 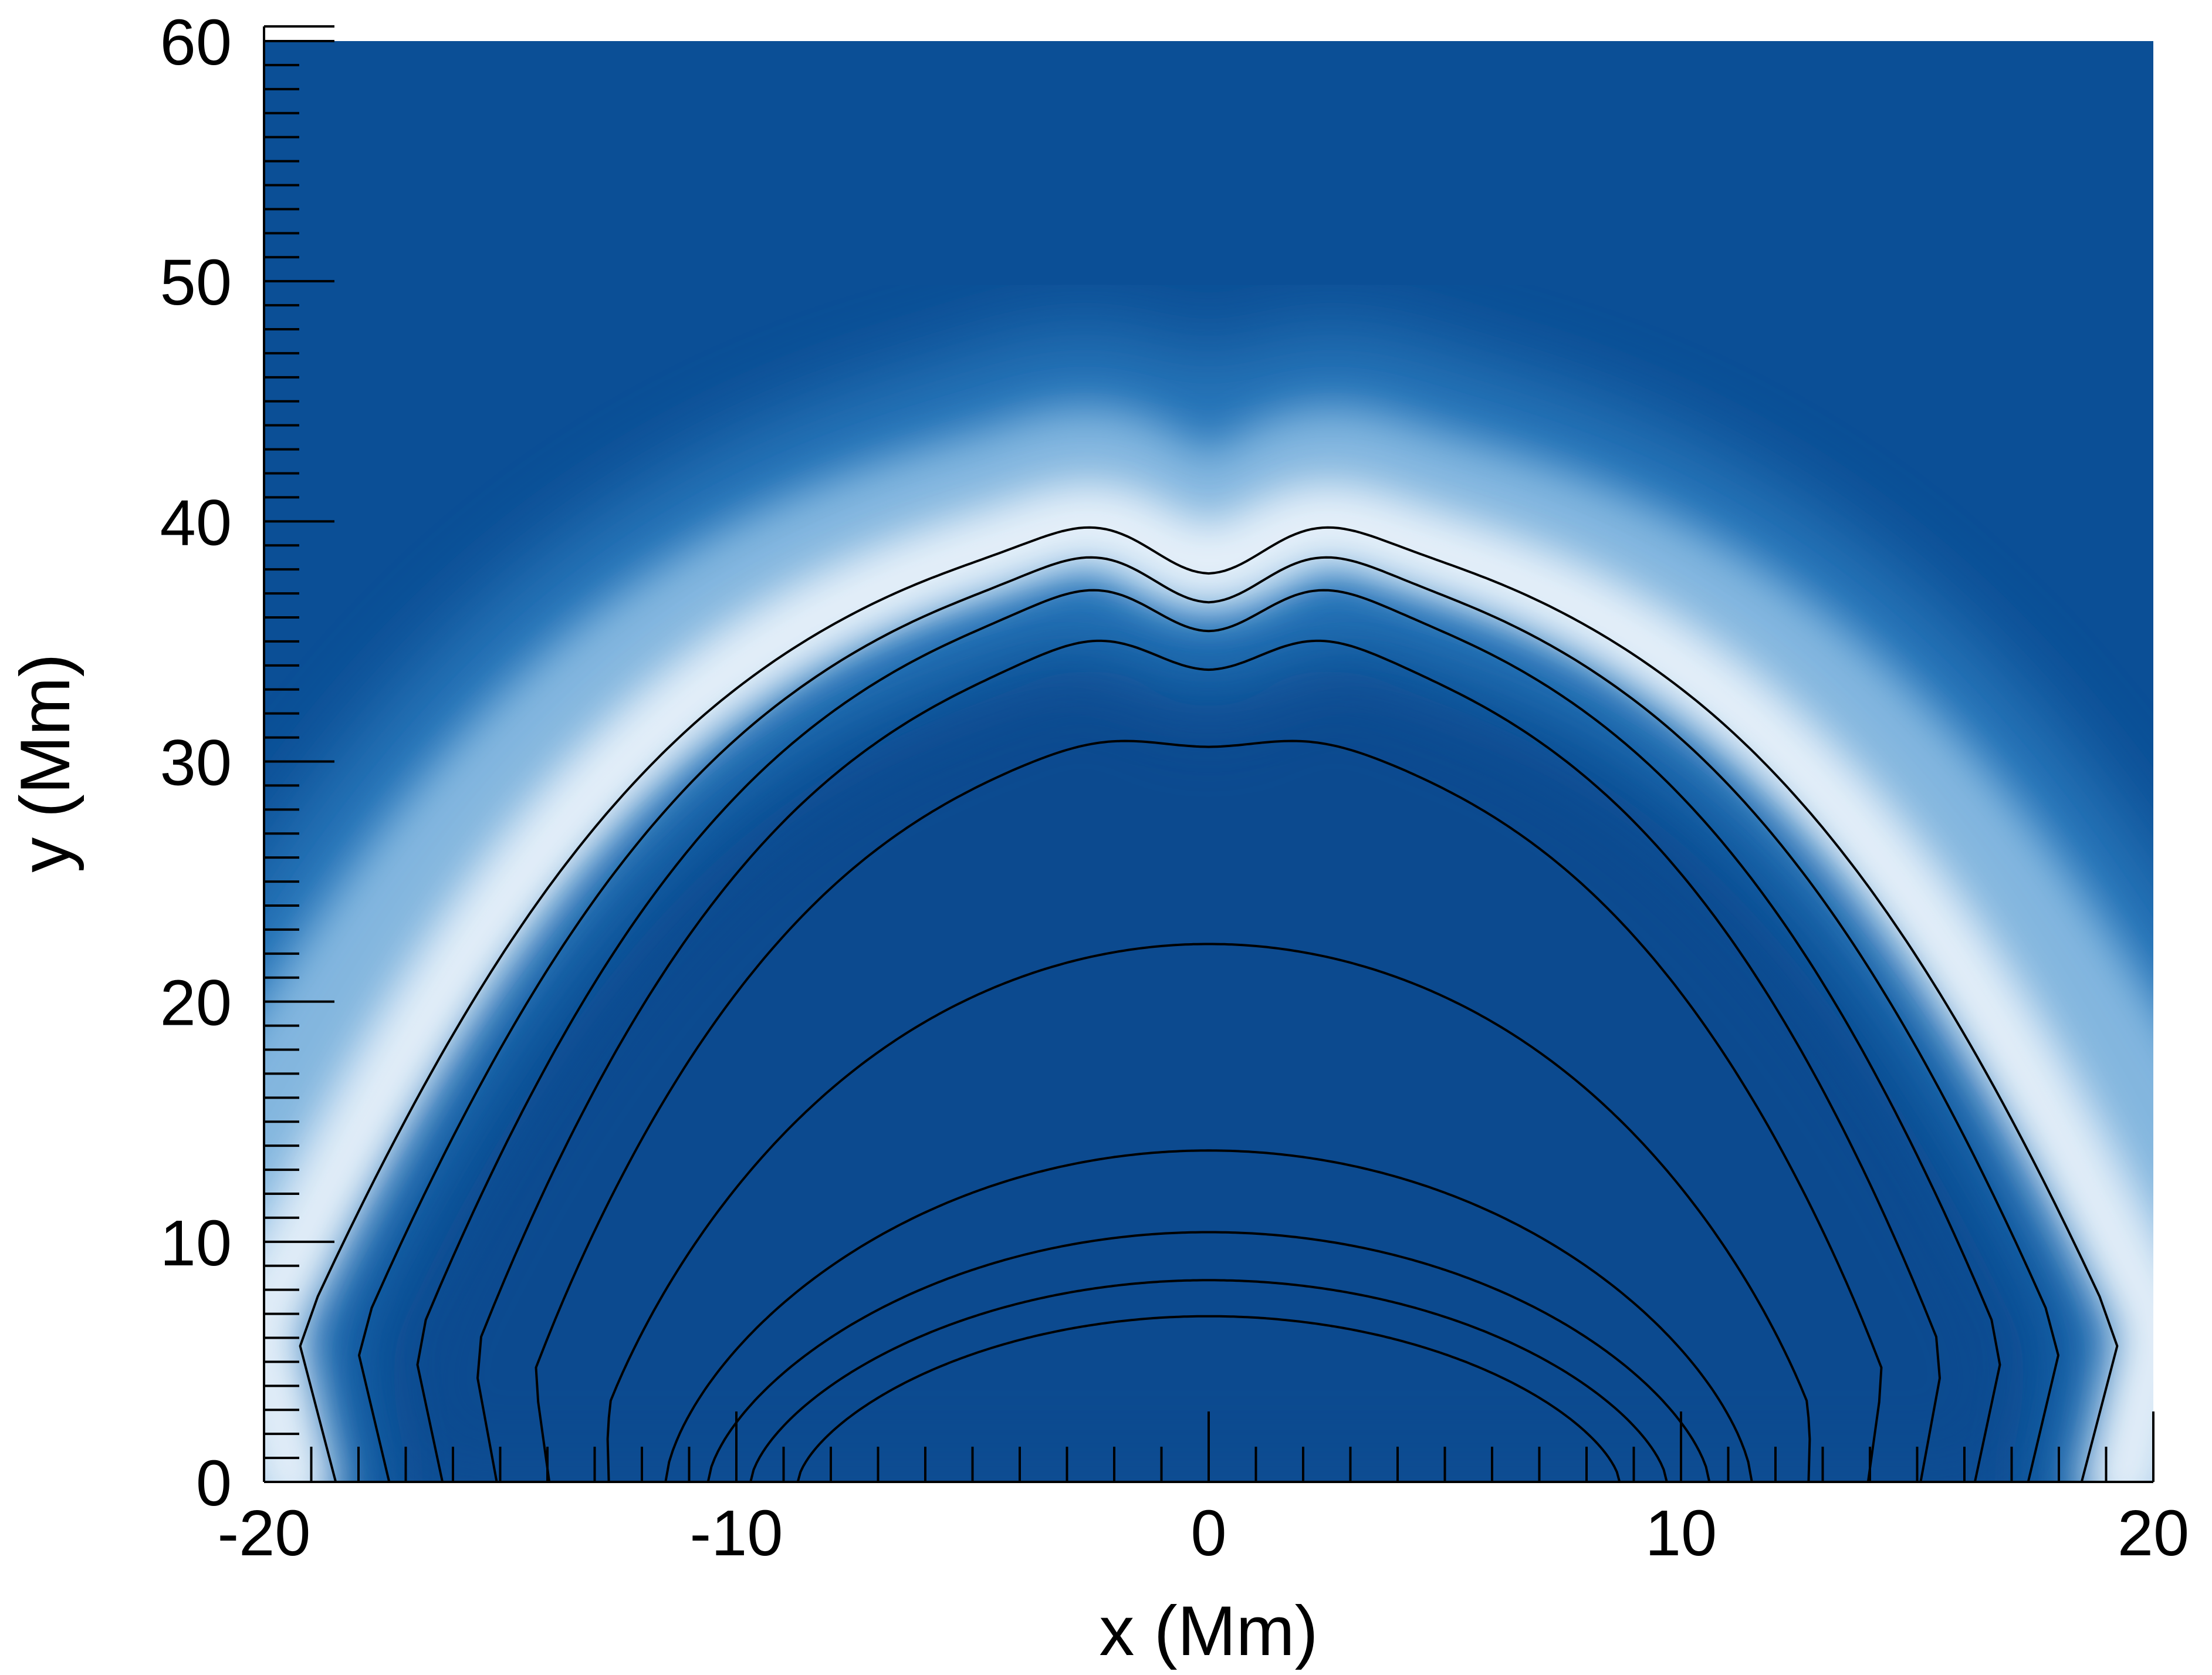 What do you see at coordinates (2153, 1533) in the screenshot?
I see `x-tick-label: 20` at bounding box center [2153, 1533].